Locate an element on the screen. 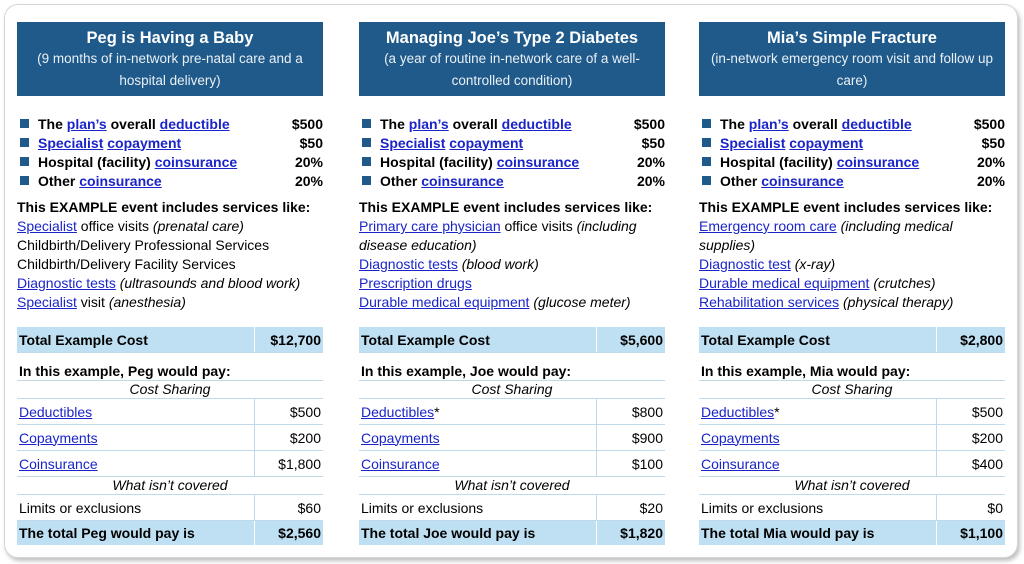 This screenshot has width=1024, height=564. limits-row: Limits or exclusions $20 is located at coordinates (512, 508).